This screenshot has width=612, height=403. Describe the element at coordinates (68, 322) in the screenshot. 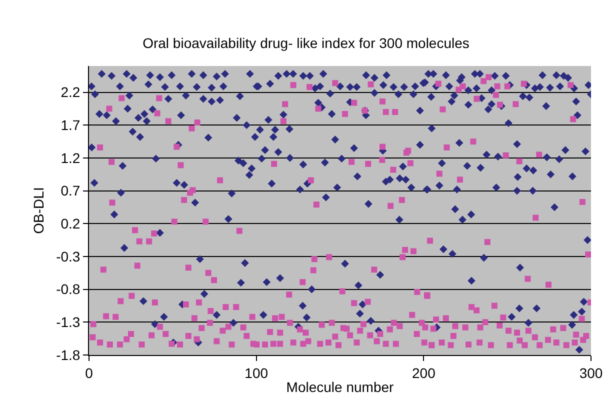

I see `y-tick-label: -1.3` at that location.